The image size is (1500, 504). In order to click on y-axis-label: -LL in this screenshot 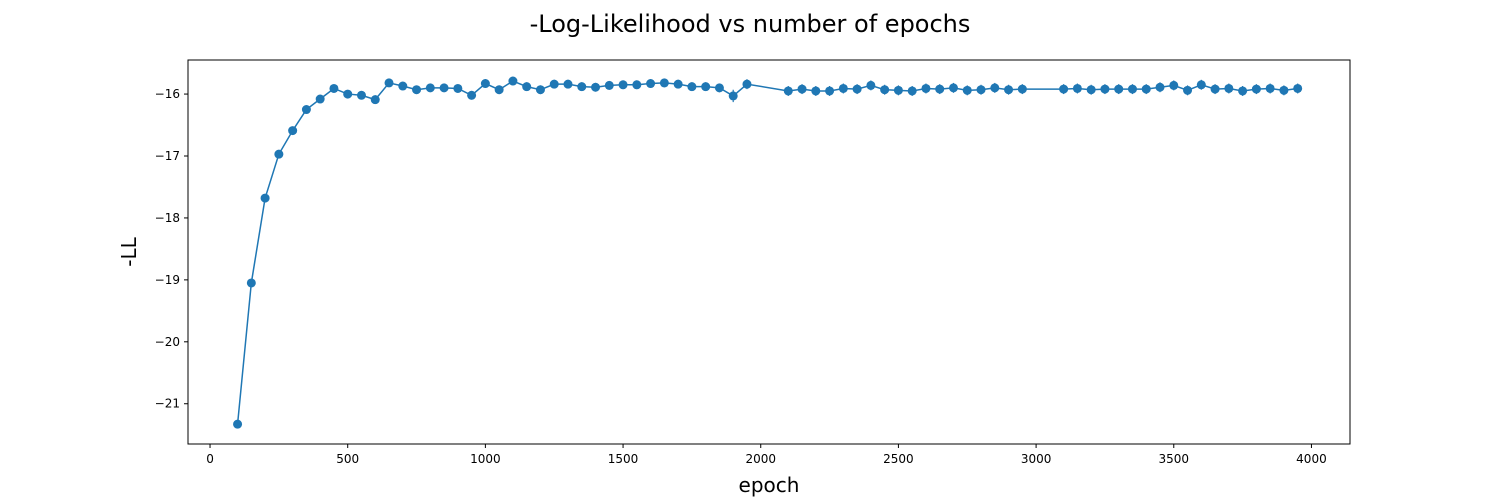, I will do `click(129, 251)`.